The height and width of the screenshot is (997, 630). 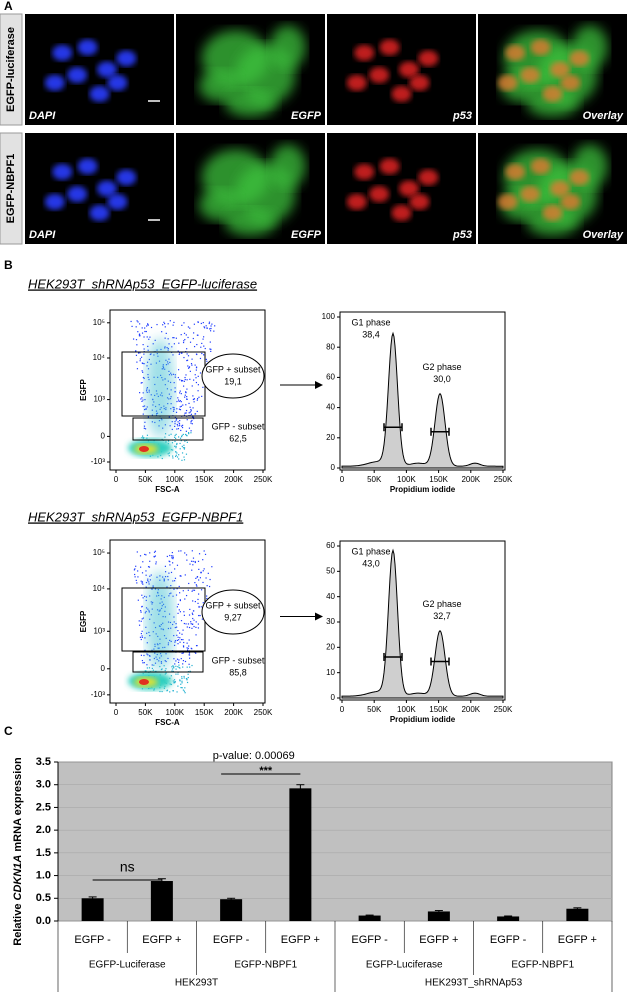 What do you see at coordinates (127, 867) in the screenshot?
I see `annotation: ns` at bounding box center [127, 867].